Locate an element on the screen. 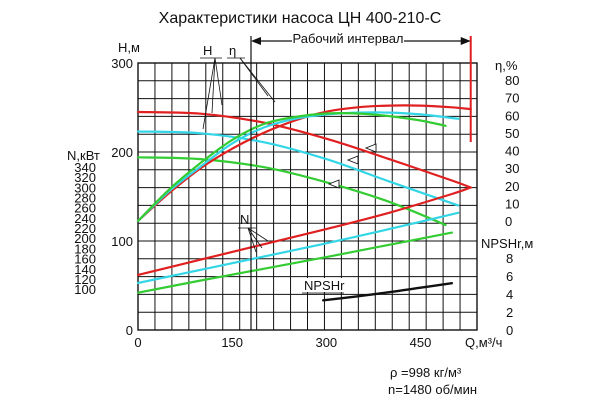 The width and height of the screenshot is (600, 411). npsh-tick-label: 8 is located at coordinates (509, 258).